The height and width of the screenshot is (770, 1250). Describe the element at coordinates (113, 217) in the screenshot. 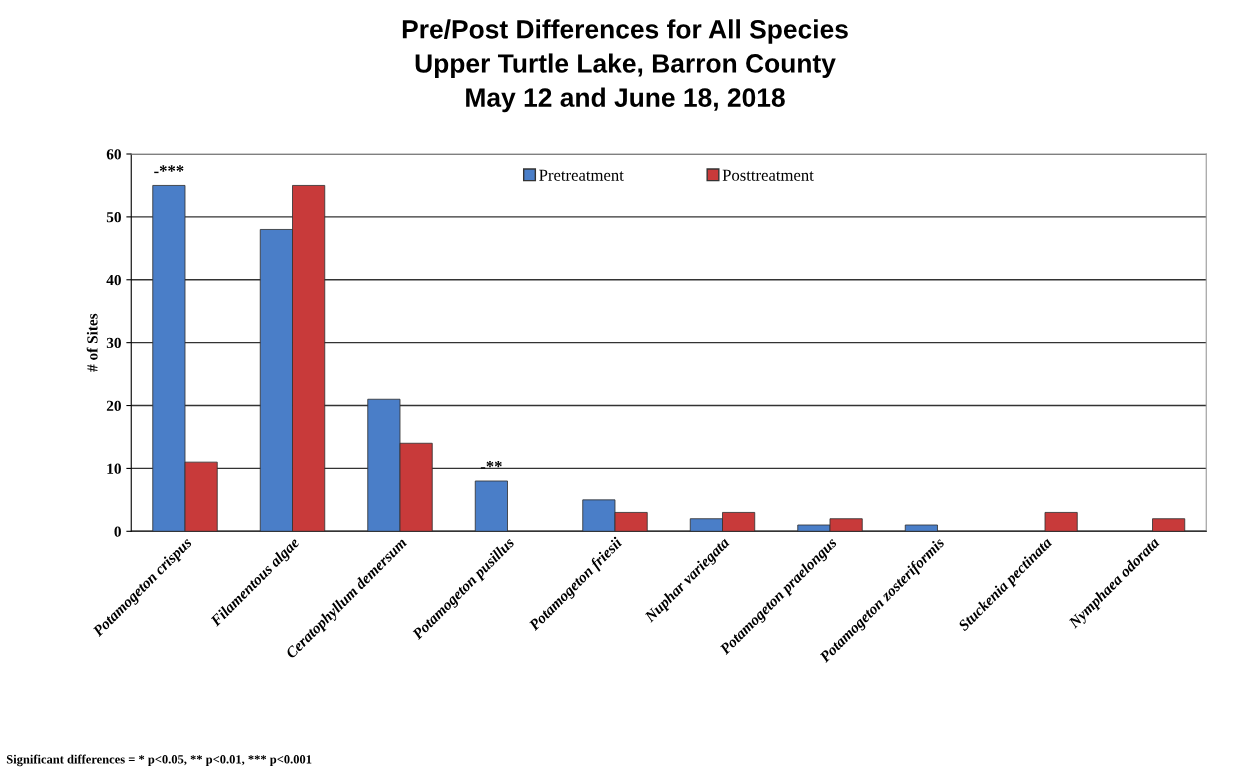

I see `y-tick-label: 50` at that location.